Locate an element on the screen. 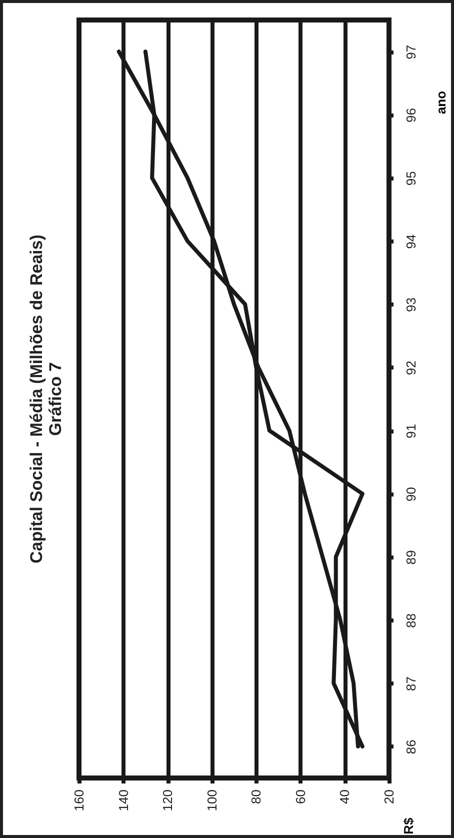  y-tick-label: 88 is located at coordinates (411, 620).